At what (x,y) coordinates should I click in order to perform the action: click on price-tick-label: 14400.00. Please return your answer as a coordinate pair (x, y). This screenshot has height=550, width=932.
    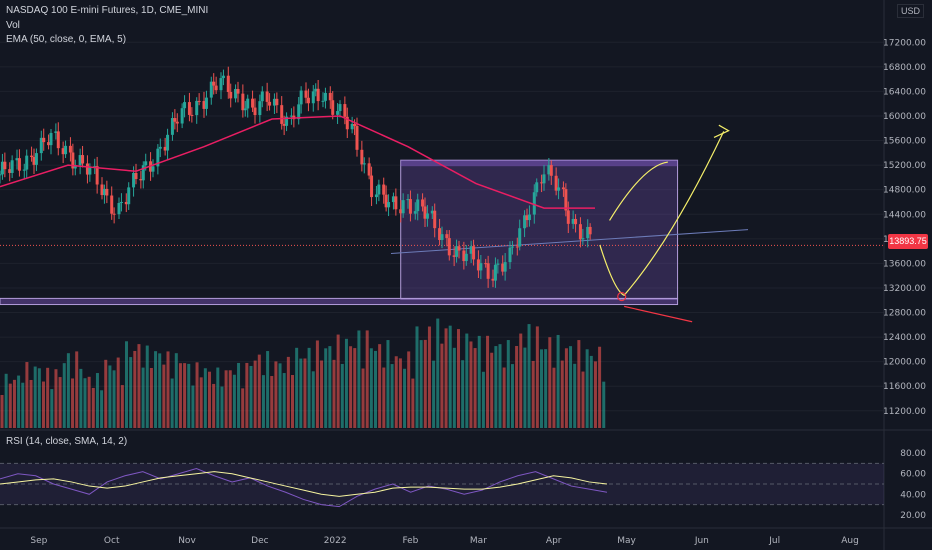
    Looking at the image, I should click on (904, 215).